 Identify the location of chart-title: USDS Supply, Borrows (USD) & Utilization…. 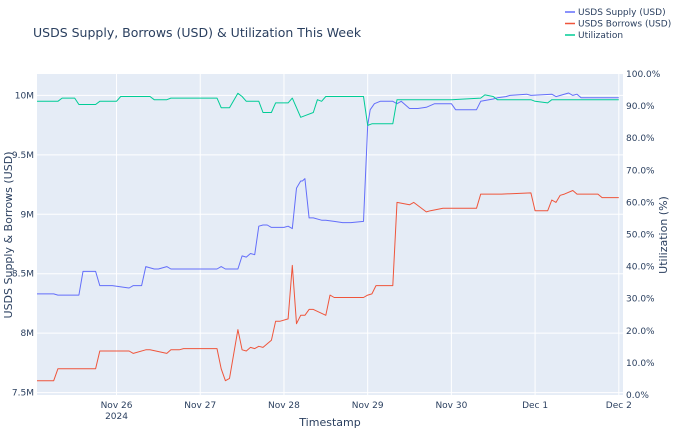
(197, 32).